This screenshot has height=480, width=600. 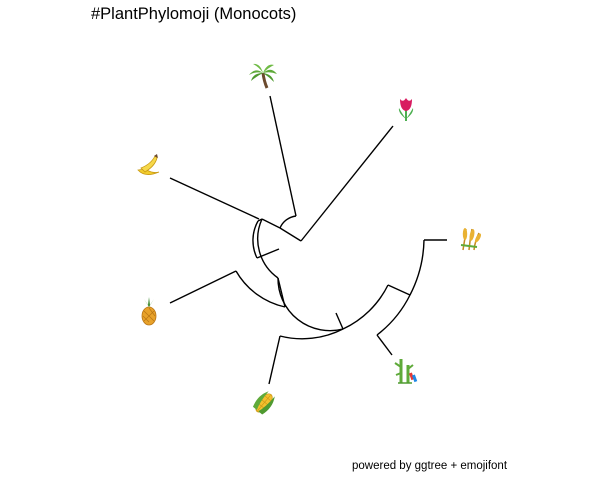 What do you see at coordinates (194, 14) in the screenshot?
I see `plot-title: #PlantPhylomoji (Monocots)` at bounding box center [194, 14].